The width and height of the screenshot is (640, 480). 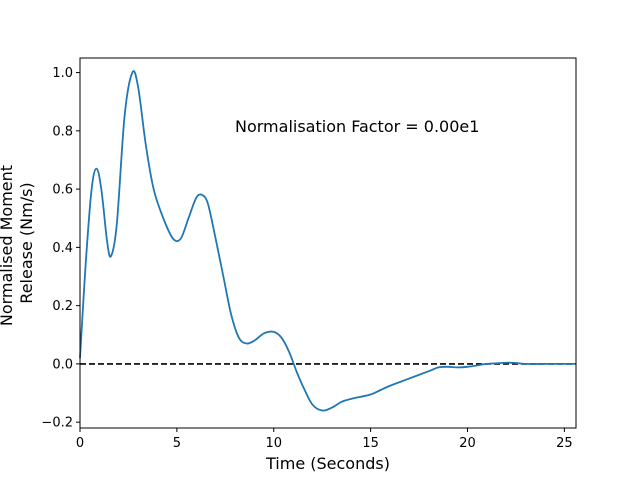 I want to click on y-tick-label: 0.0, so click(x=62, y=364).